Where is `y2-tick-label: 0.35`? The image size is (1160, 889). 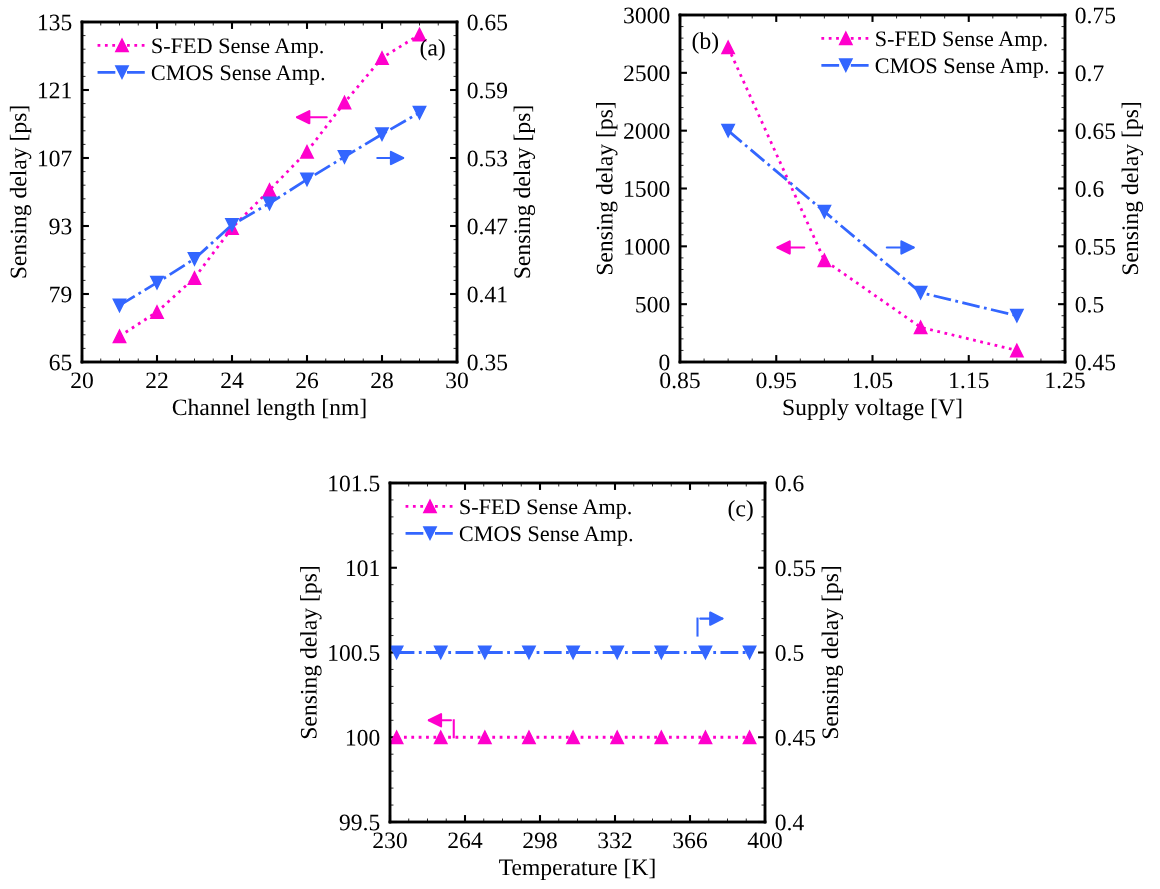 y2-tick-label: 0.35 is located at coordinates (487, 362).